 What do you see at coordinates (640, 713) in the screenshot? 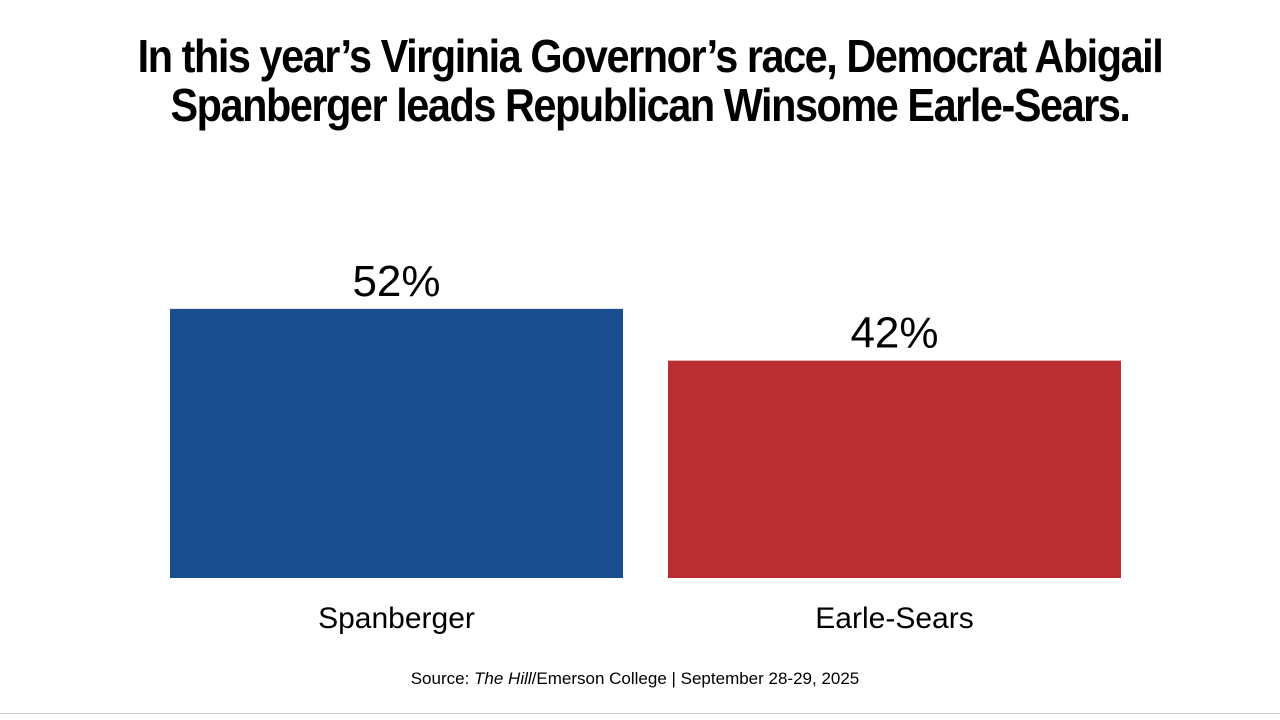
I see `bottom-divider` at bounding box center [640, 713].